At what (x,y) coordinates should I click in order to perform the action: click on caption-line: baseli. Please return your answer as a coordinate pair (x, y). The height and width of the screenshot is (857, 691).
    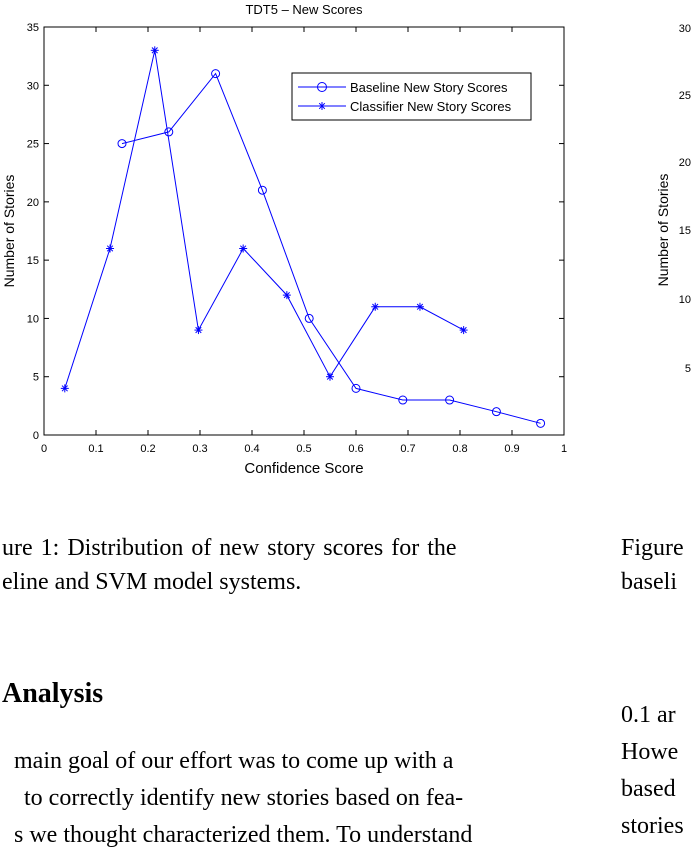
    Looking at the image, I should click on (649, 582).